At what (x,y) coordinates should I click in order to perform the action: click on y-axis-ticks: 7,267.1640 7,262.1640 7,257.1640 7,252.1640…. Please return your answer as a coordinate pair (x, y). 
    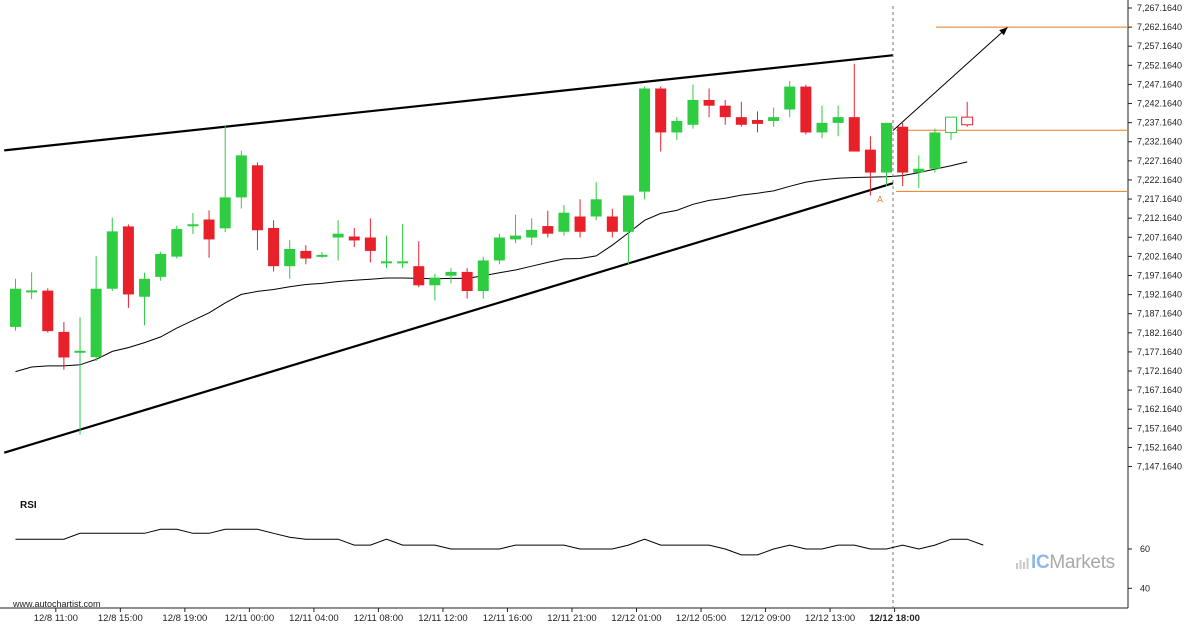
    Looking at the image, I should click on (1155, 237).